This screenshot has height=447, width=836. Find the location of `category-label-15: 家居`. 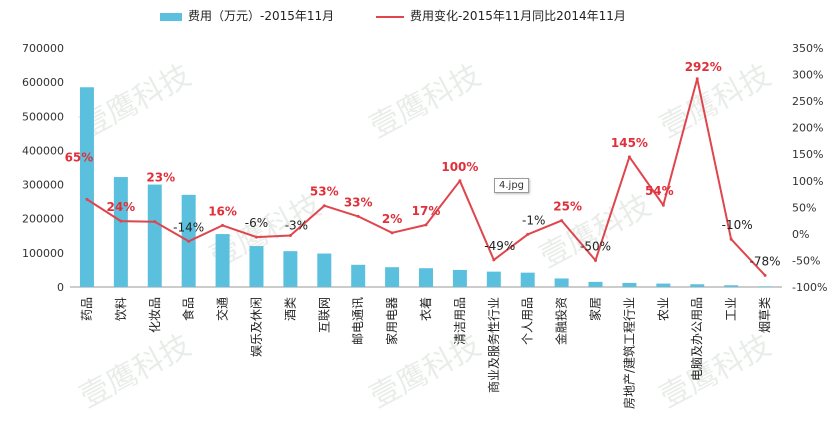

category-label-15: 家居 is located at coordinates (595, 309).